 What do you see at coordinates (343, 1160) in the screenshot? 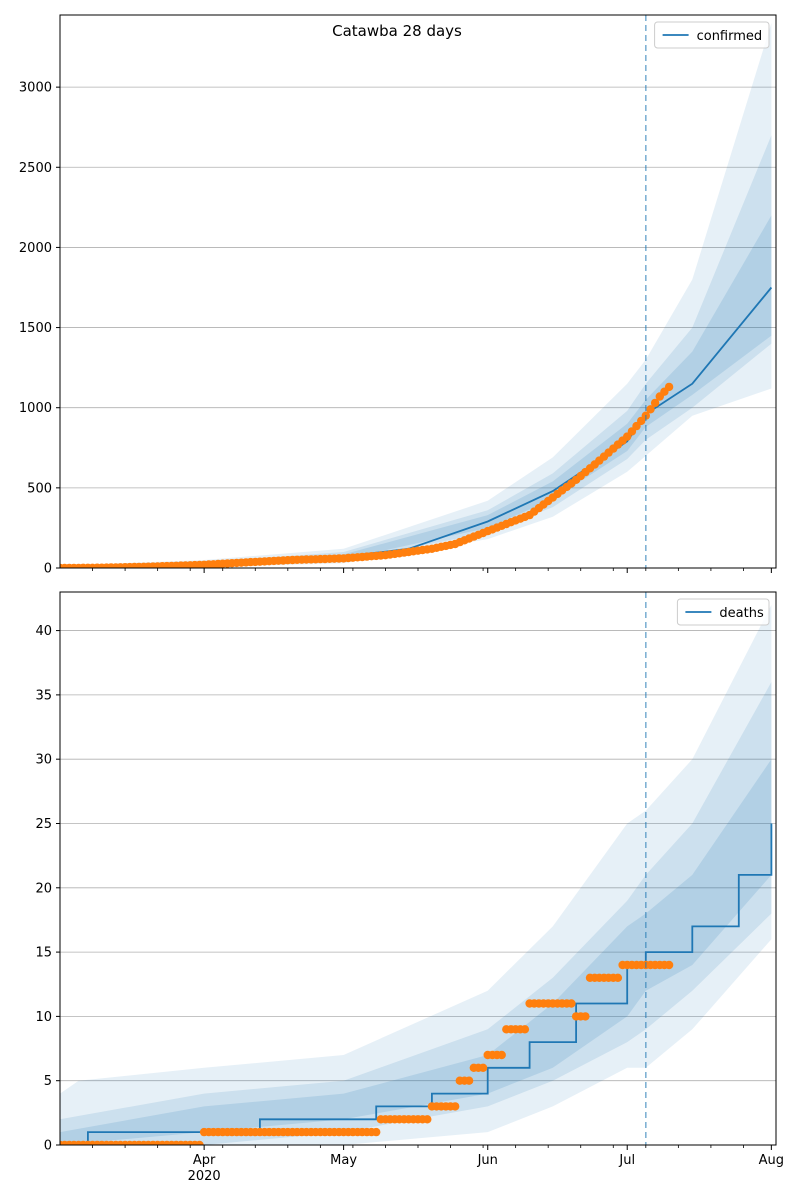
I see `x-tick-label: May` at bounding box center [343, 1160].